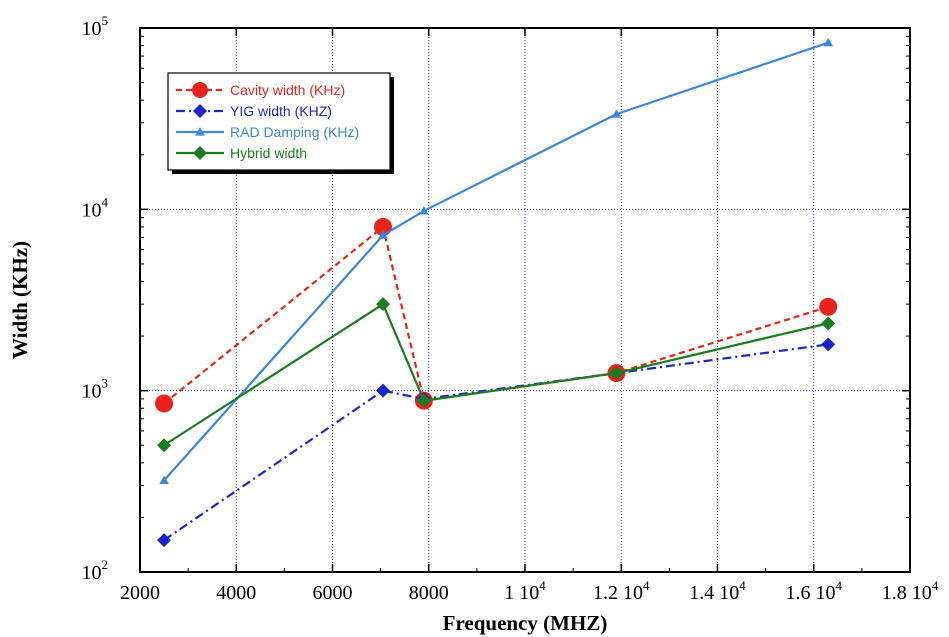  I want to click on x-axis-label: Frequency (MHZ), so click(525, 623).